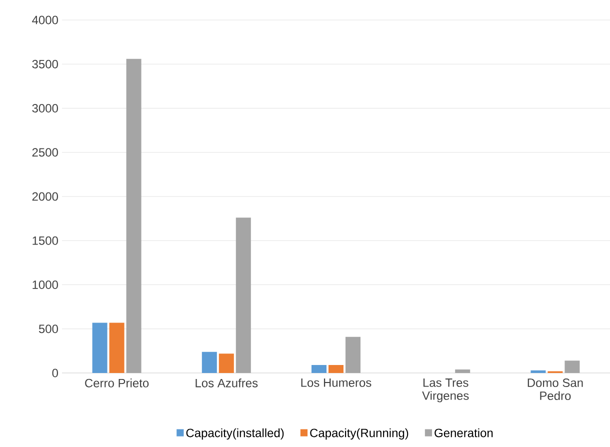 The width and height of the screenshot is (610, 447). What do you see at coordinates (227, 383) in the screenshot?
I see `x-tick-label: Los Azufres` at bounding box center [227, 383].